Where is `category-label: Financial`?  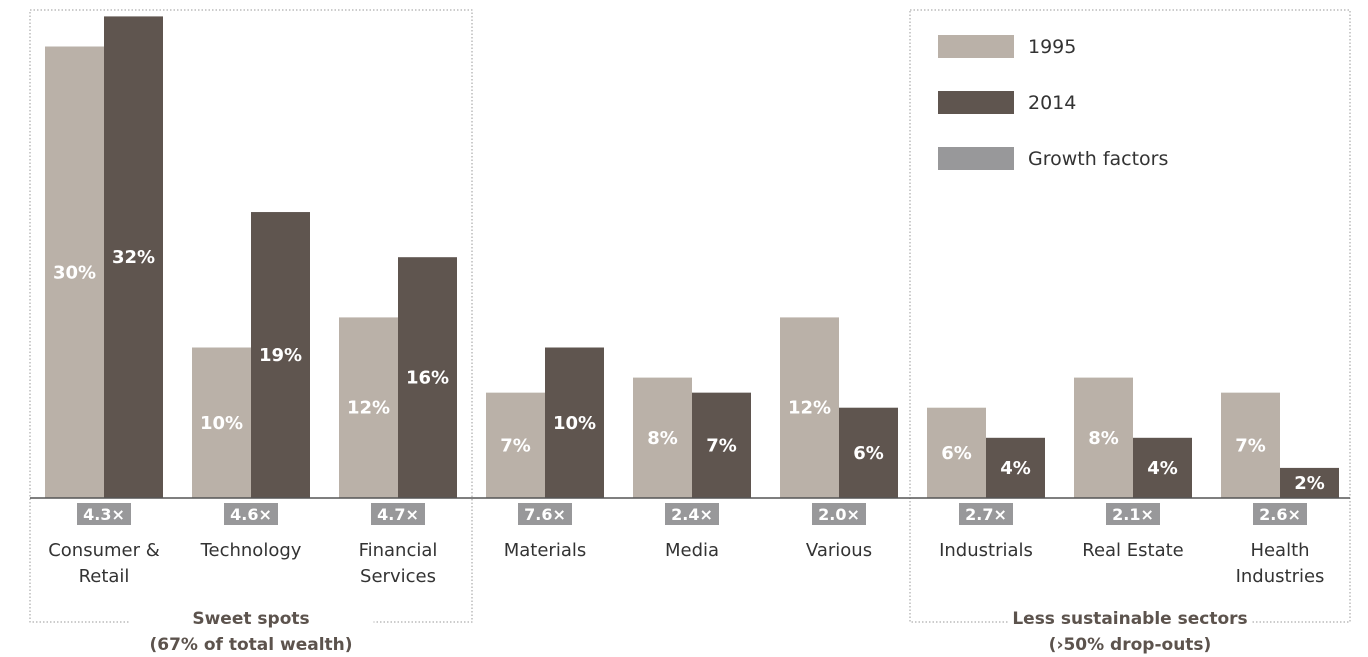 category-label: Financial is located at coordinates (398, 550).